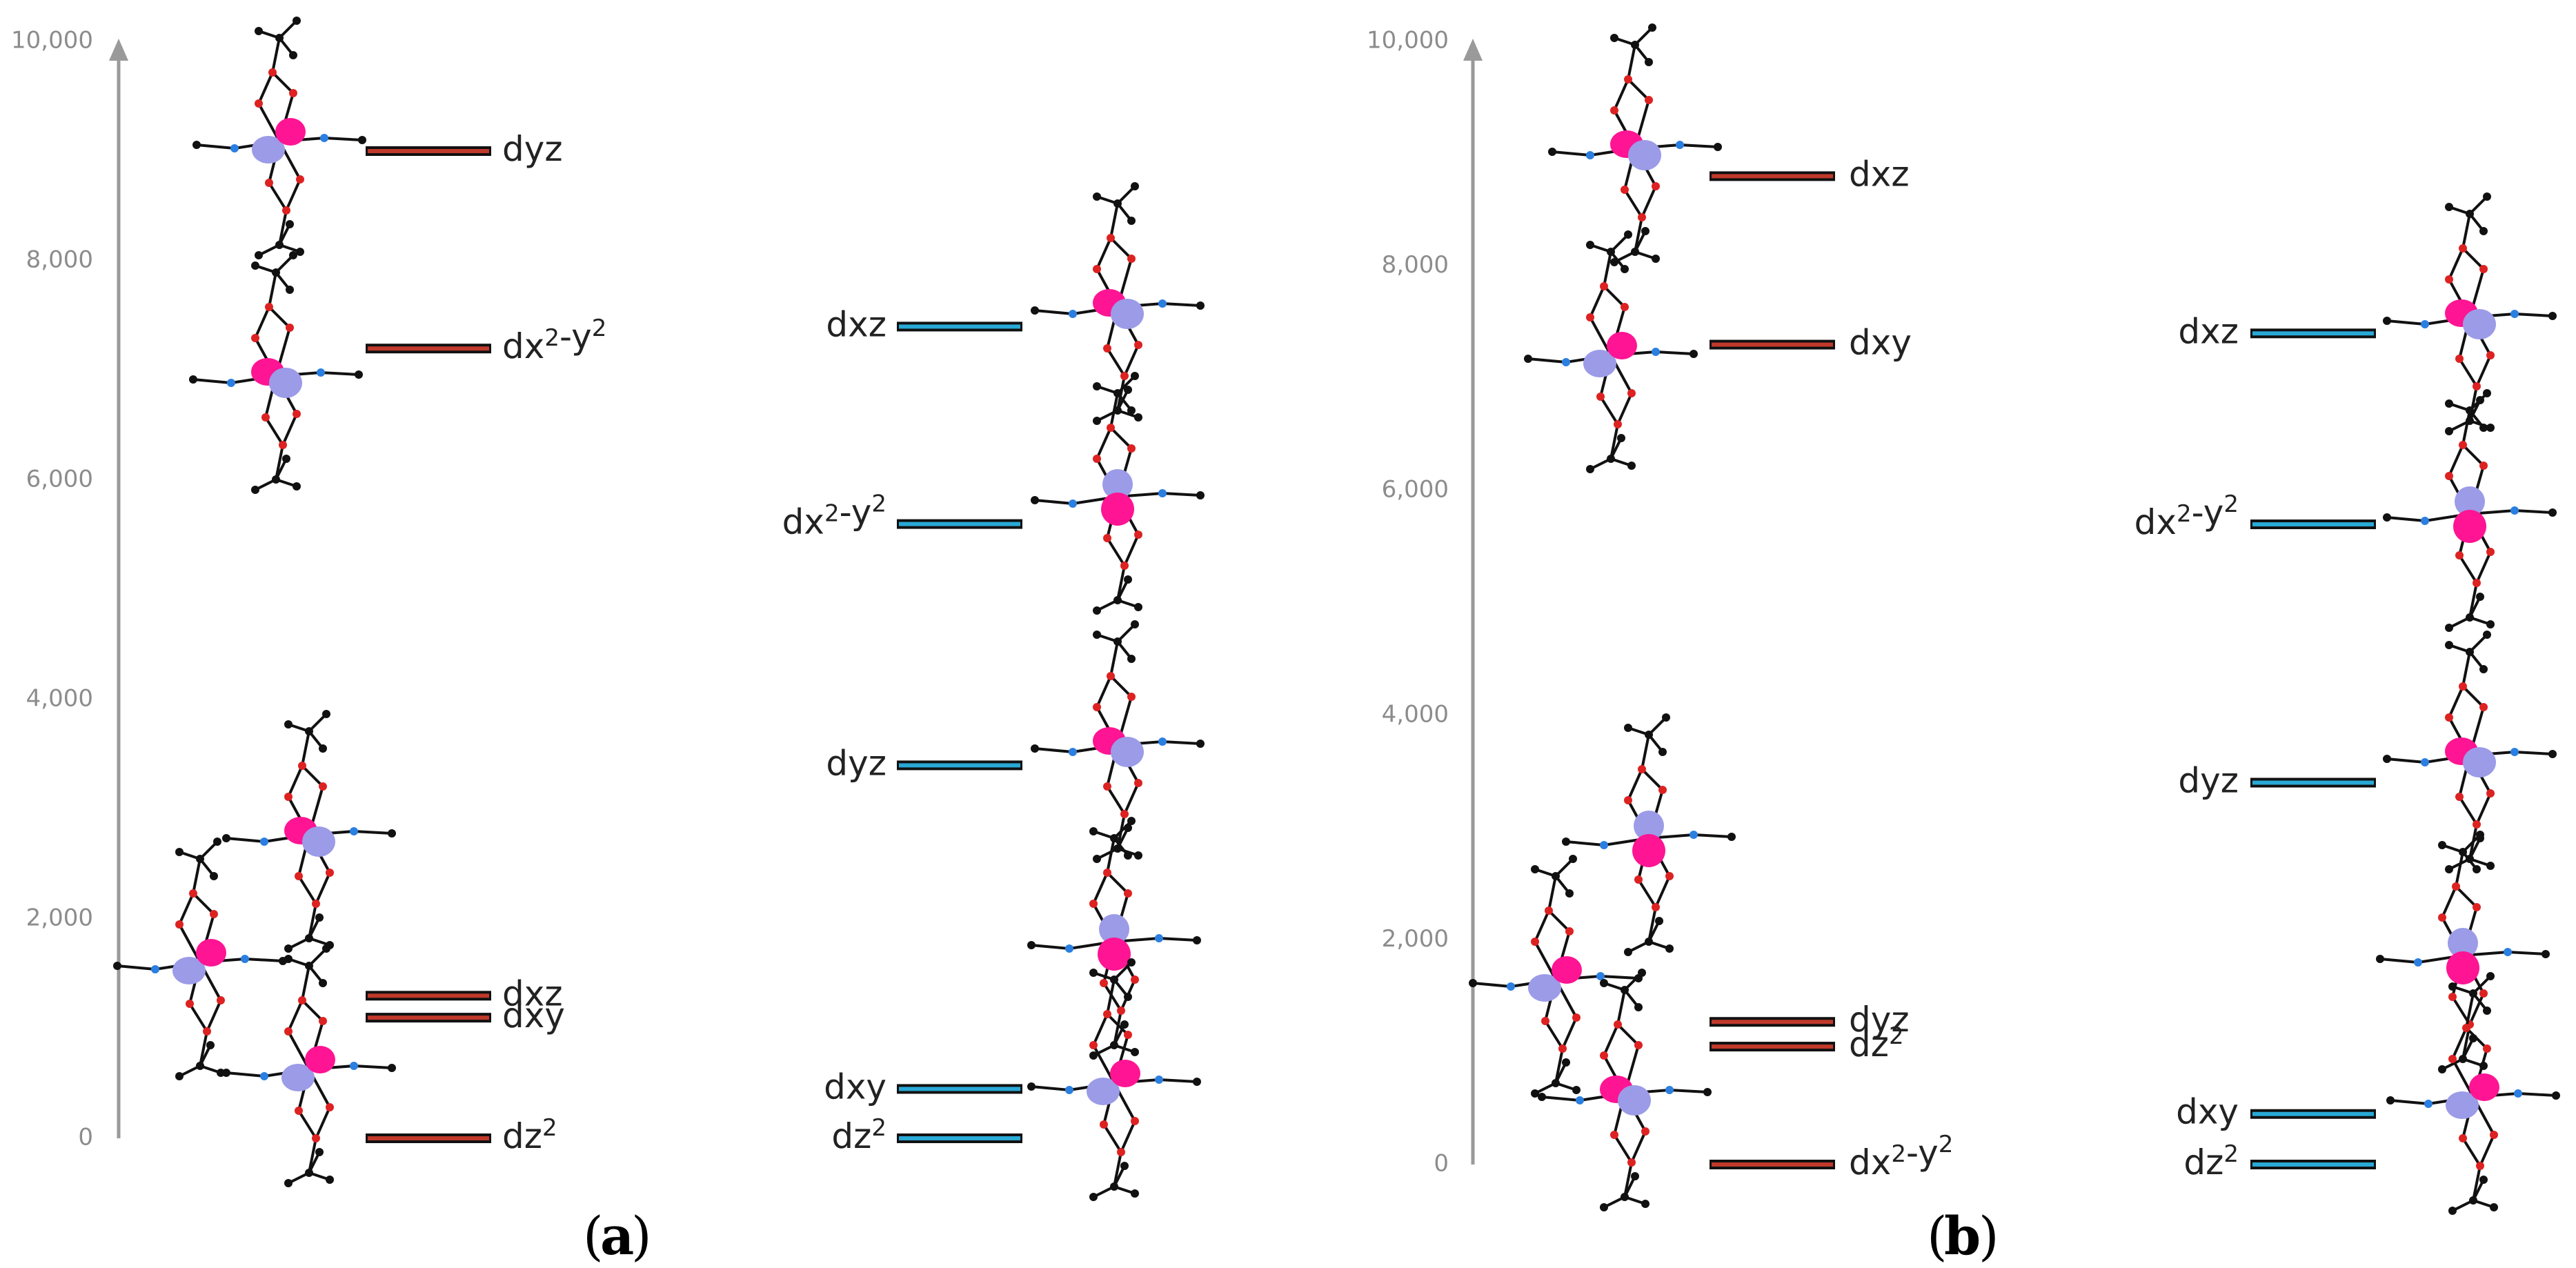 The width and height of the screenshot is (2576, 1268). I want to click on panel-a-axis-arrow, so click(118, 50).